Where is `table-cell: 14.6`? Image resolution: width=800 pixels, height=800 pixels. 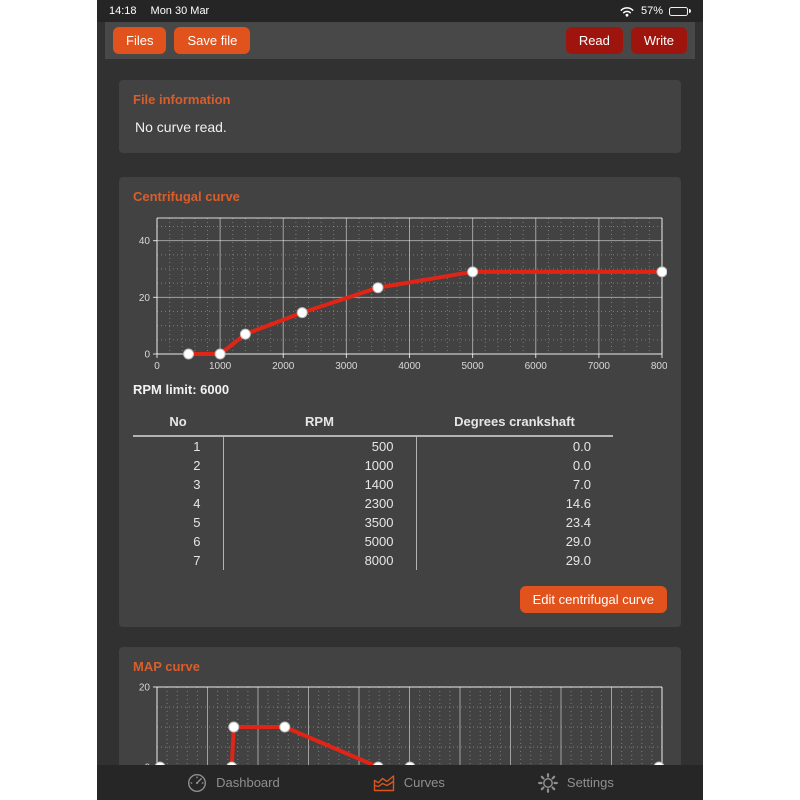
table-cell: 14.6 is located at coordinates (514, 503).